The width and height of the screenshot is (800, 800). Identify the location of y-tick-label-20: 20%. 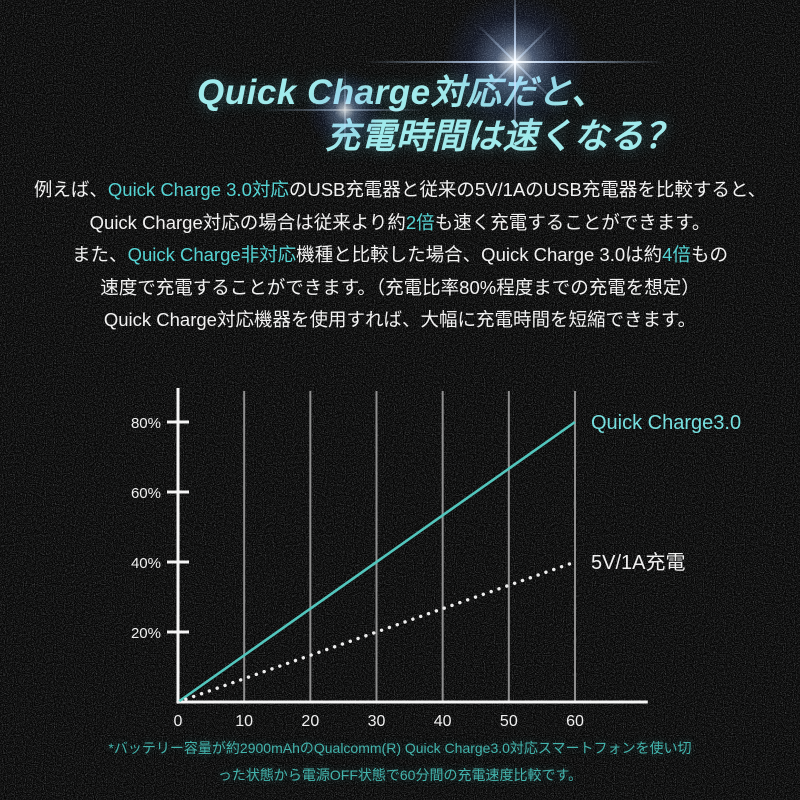
(146, 633).